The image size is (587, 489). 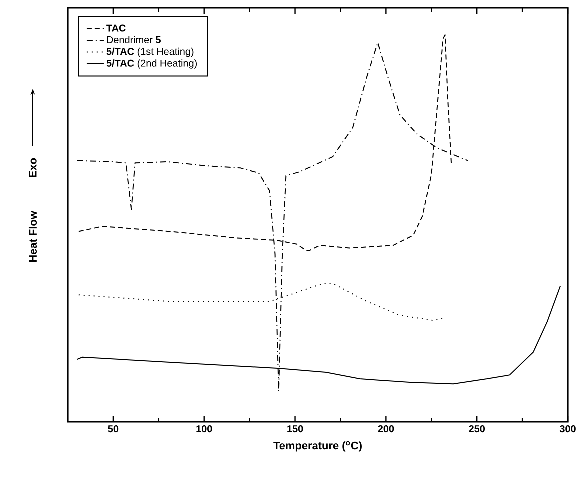 What do you see at coordinates (386, 429) in the screenshot?
I see `x-tick-label: 200` at bounding box center [386, 429].